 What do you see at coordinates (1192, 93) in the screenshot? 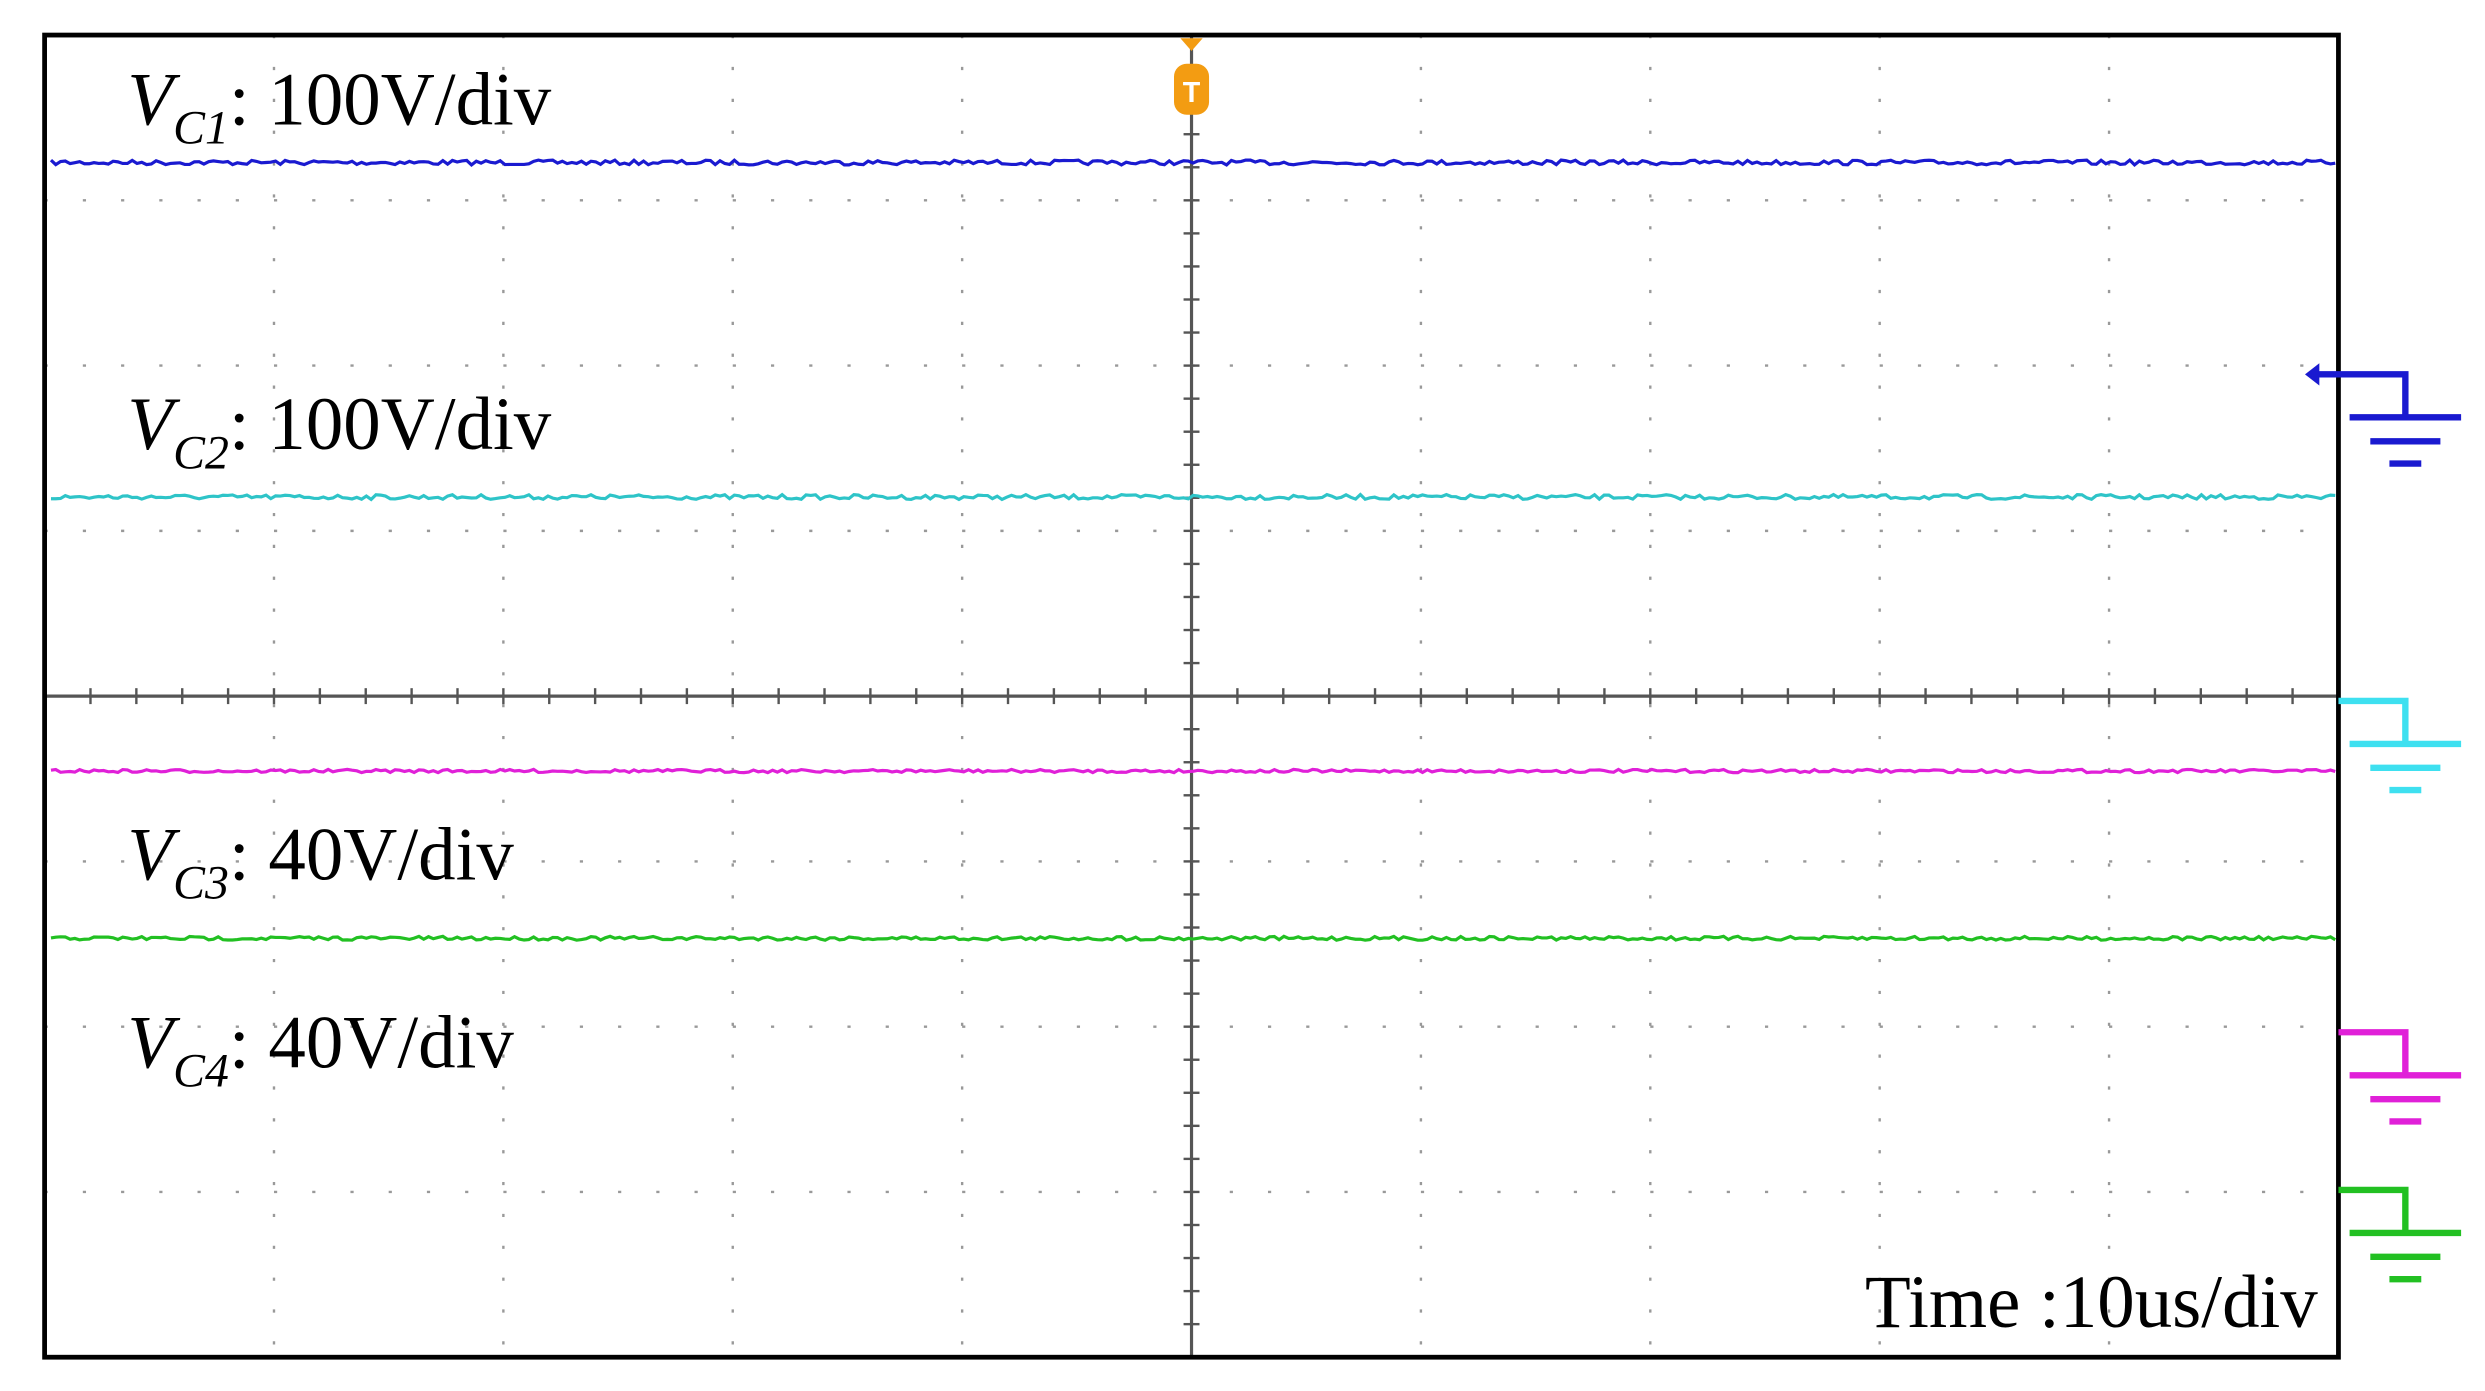
I see `svg-text: T` at bounding box center [1192, 93].